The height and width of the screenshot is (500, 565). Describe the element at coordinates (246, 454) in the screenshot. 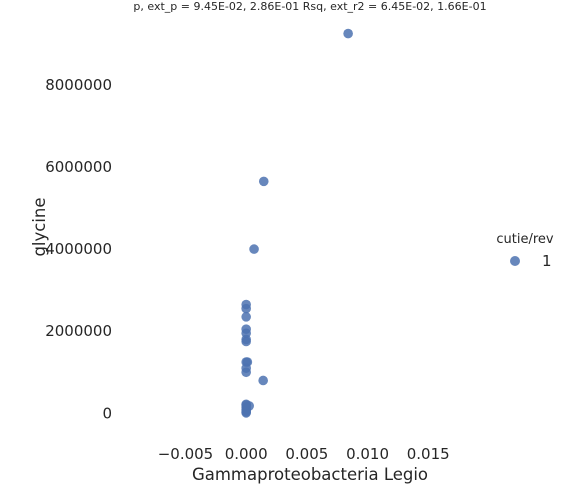

I see `x-tick-label: 0.000` at that location.